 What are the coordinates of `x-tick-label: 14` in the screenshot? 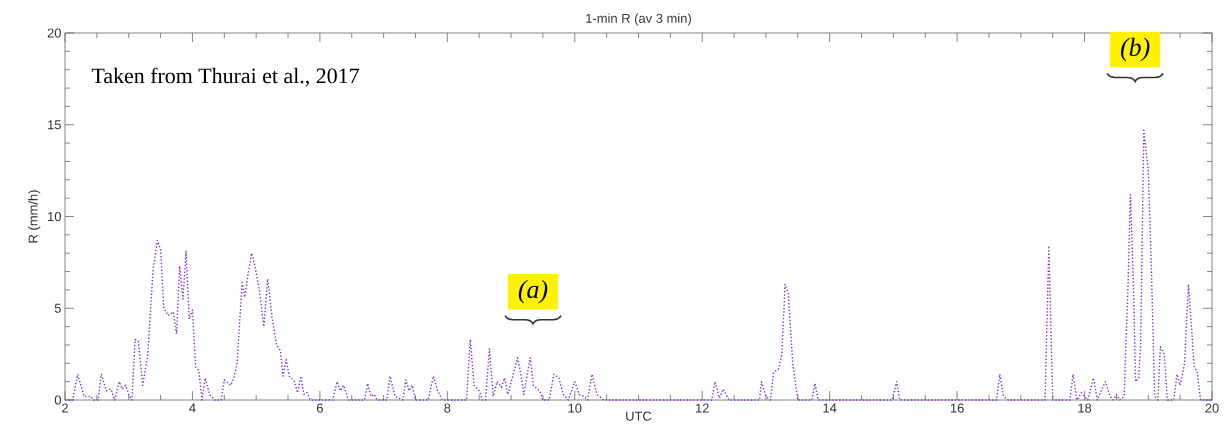 It's located at (830, 408).